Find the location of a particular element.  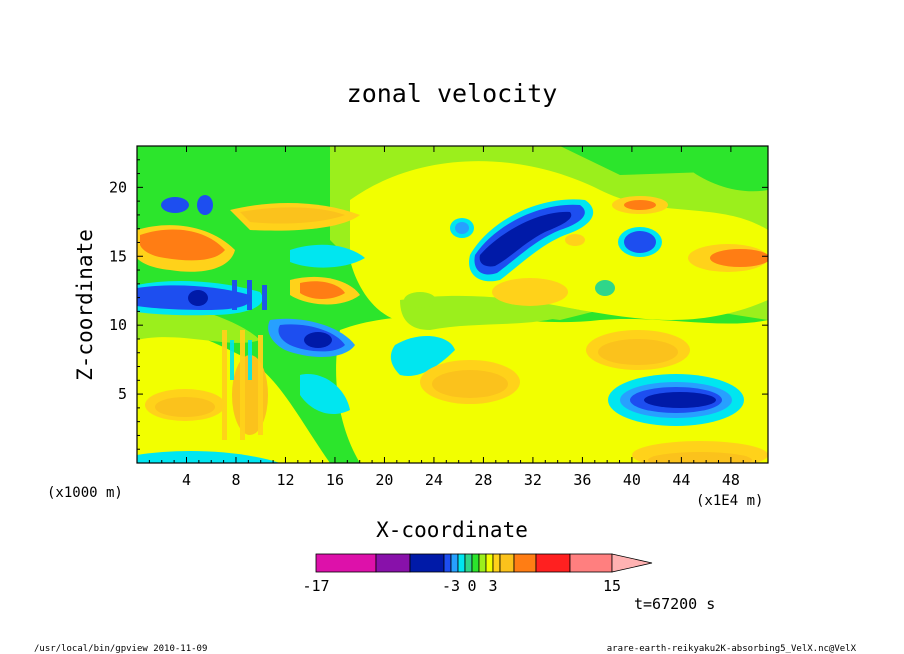

y-tick-label: 5 is located at coordinates (122, 394).